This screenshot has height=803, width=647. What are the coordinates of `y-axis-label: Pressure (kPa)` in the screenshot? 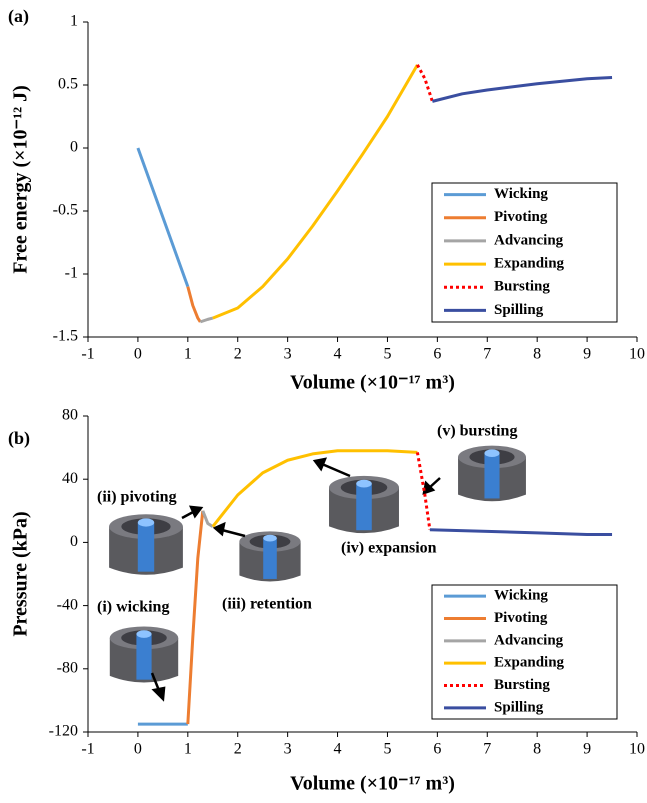 It's located at (21, 573).